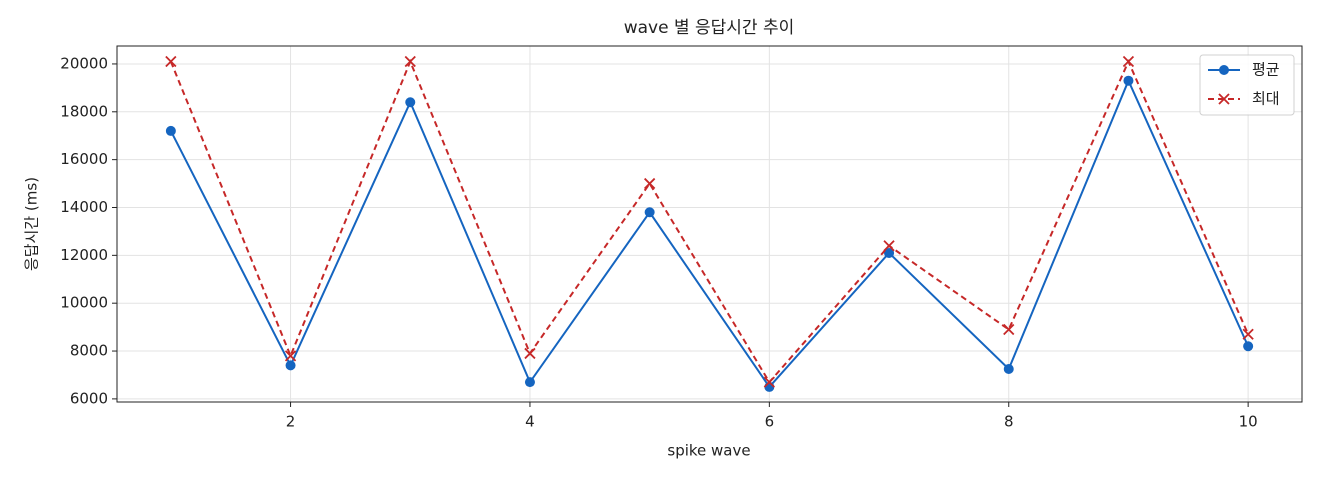 This screenshot has width=1320, height=480. What do you see at coordinates (84, 159) in the screenshot?
I see `y-tick-label: 16000` at bounding box center [84, 159].